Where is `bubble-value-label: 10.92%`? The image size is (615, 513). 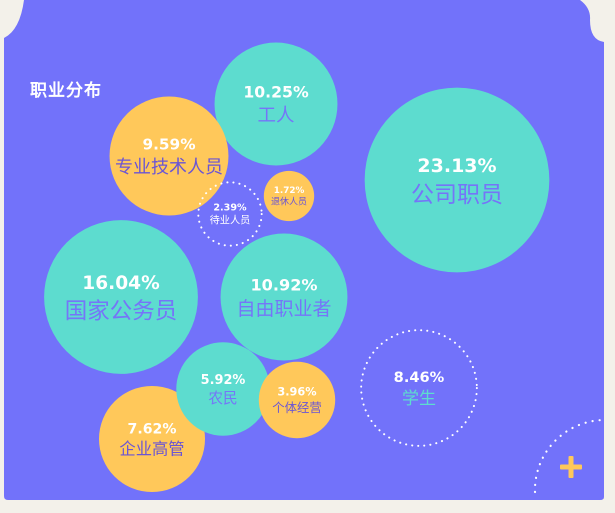 bubble-value-label: 10.92% is located at coordinates (283, 284).